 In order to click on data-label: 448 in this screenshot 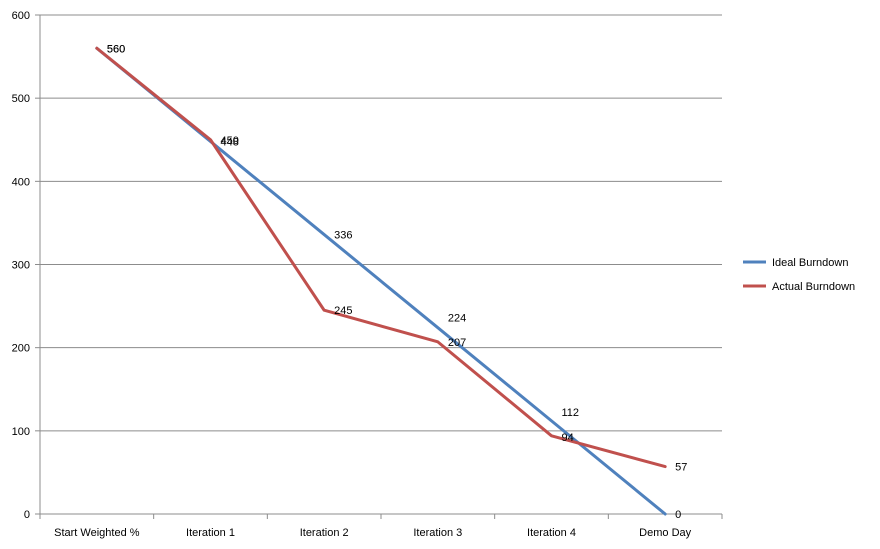, I will do `click(230, 142)`.